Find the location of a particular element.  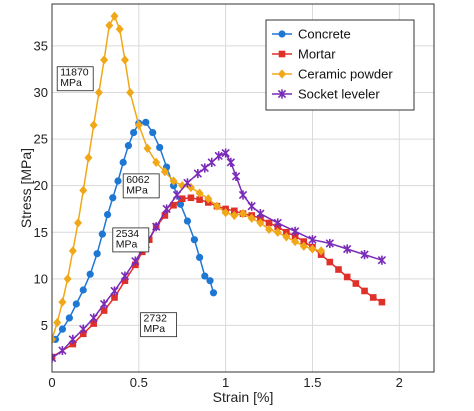

x-tick-label: 1.5 is located at coordinates (312, 382).